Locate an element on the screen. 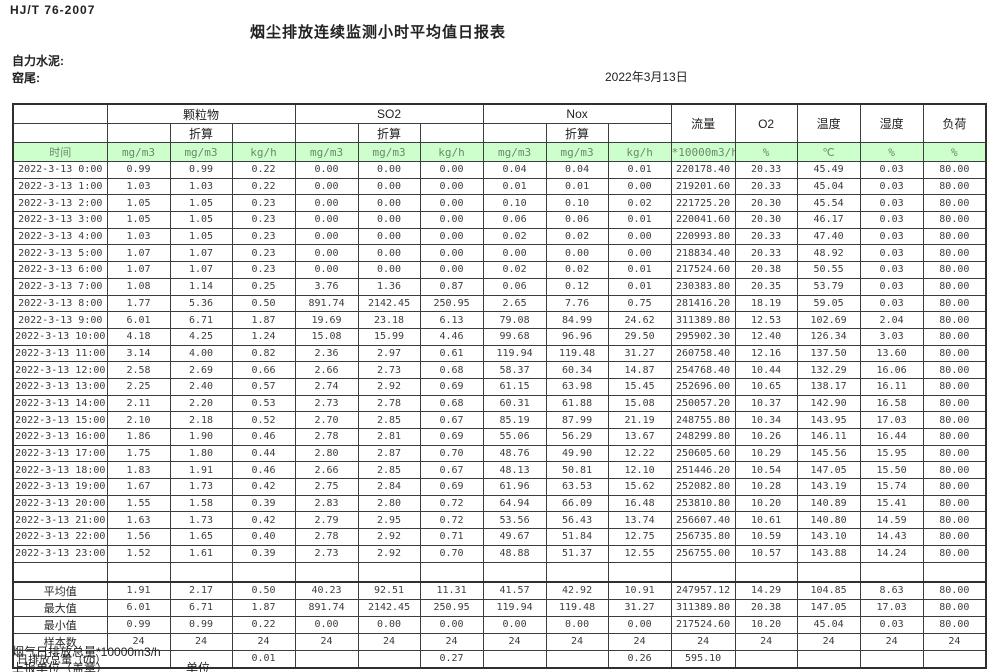  time-cell: 2022-3-13 15:00 is located at coordinates (60, 420).